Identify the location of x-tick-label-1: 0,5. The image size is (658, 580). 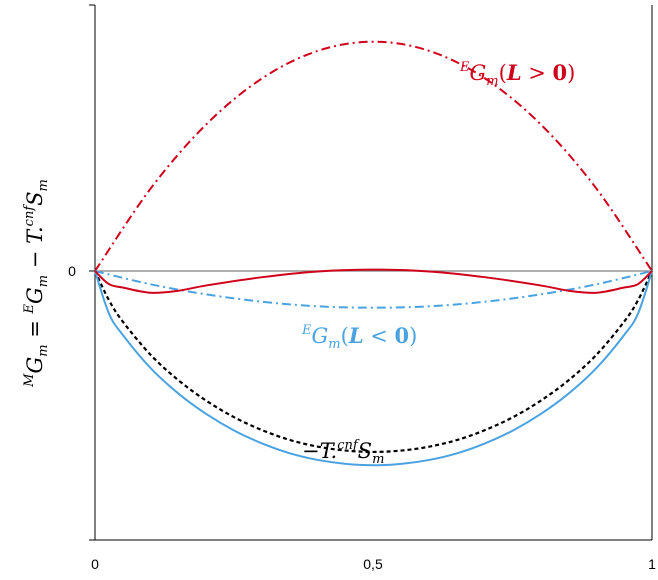
(373, 564).